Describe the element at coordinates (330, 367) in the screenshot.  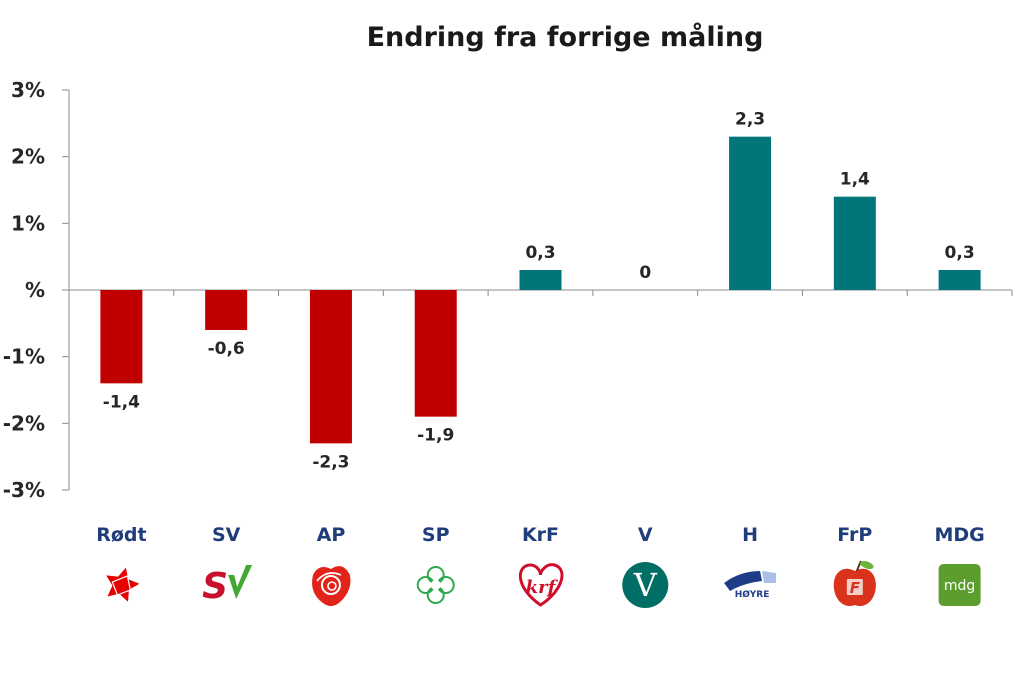
I see `bar-ap` at that location.